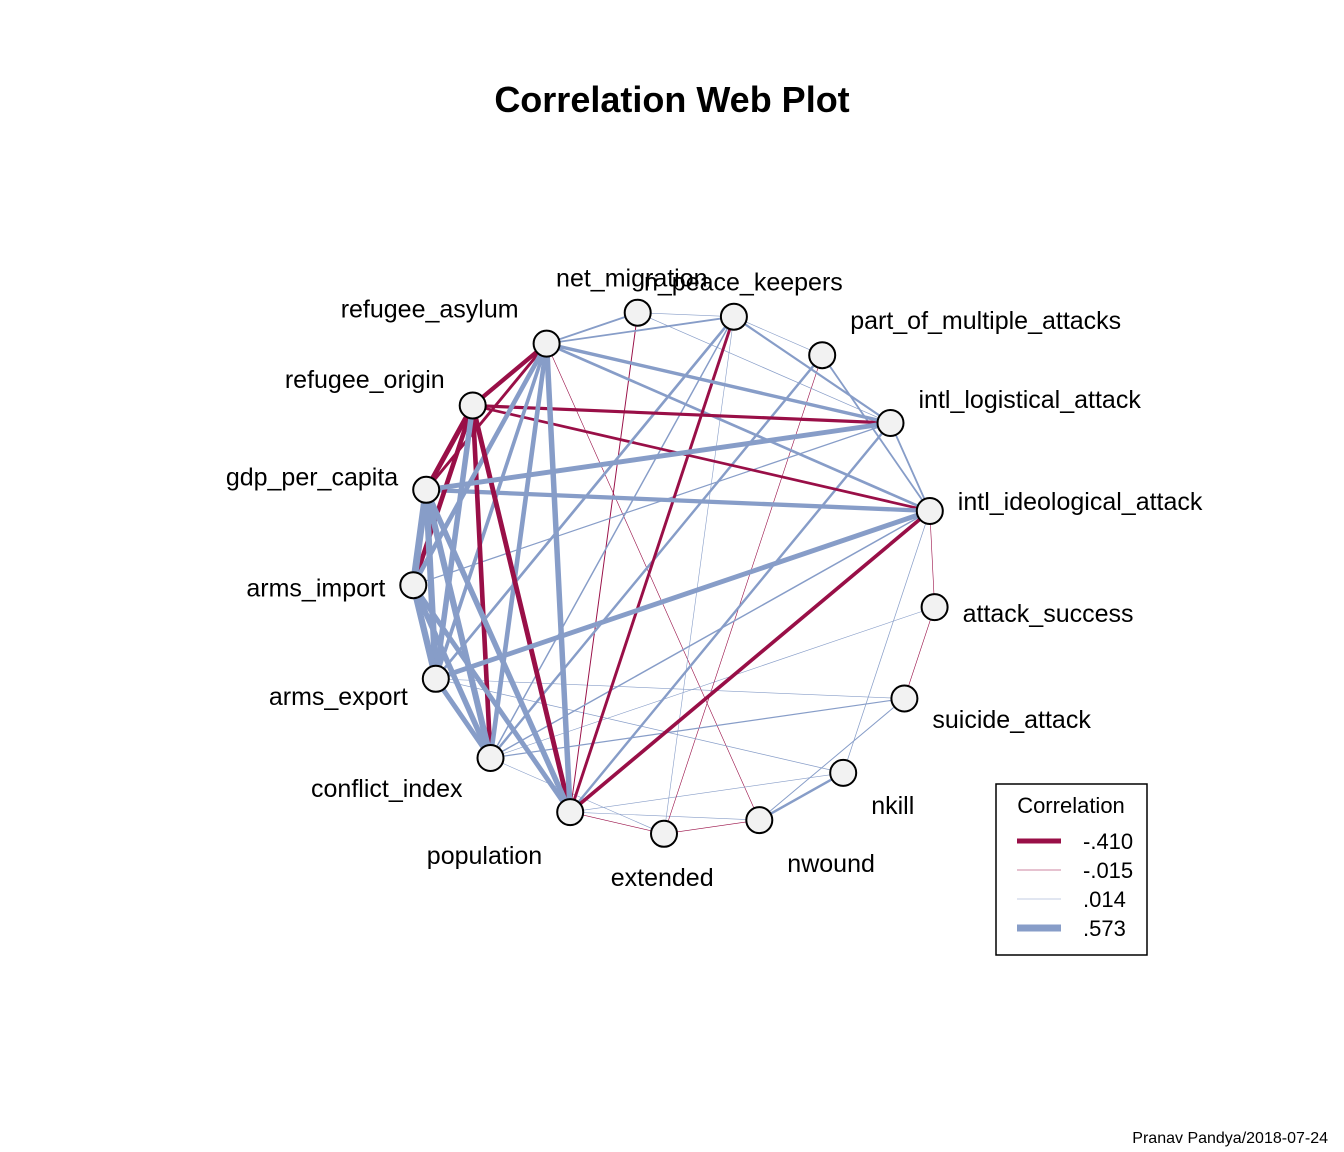 The height and width of the screenshot is (1152, 1344). What do you see at coordinates (671, 99) in the screenshot?
I see `chart-title: Correlation Web Plot` at bounding box center [671, 99].